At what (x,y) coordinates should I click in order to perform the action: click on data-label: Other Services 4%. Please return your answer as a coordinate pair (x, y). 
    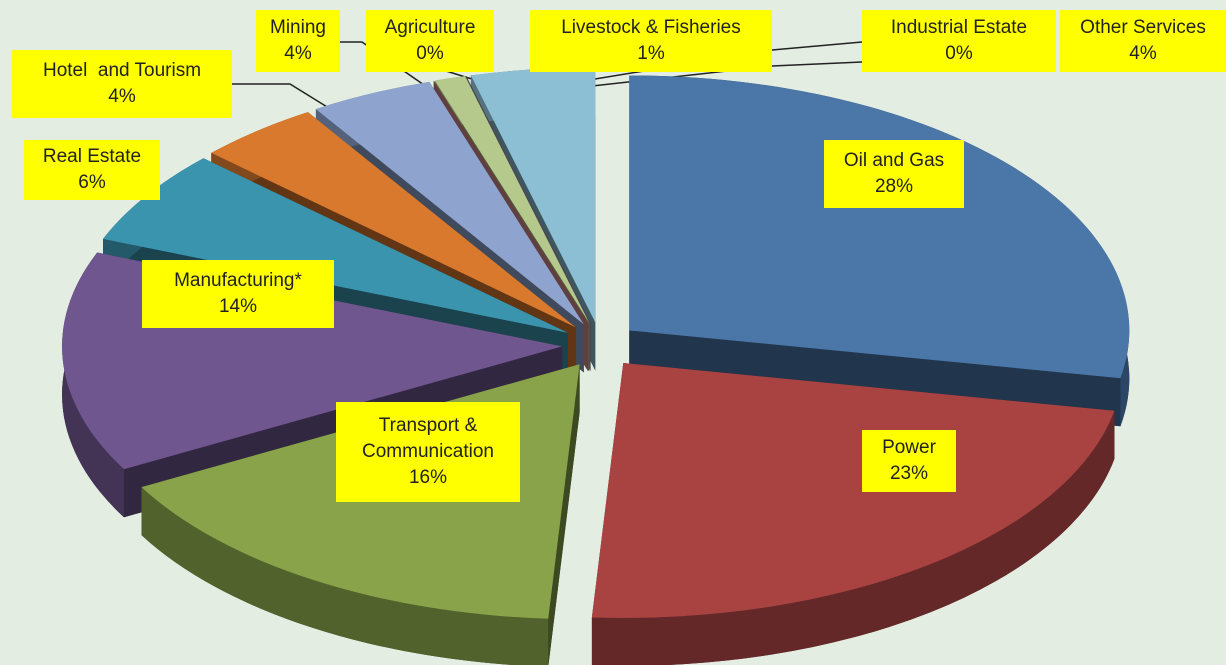
    Looking at the image, I should click on (1143, 41).